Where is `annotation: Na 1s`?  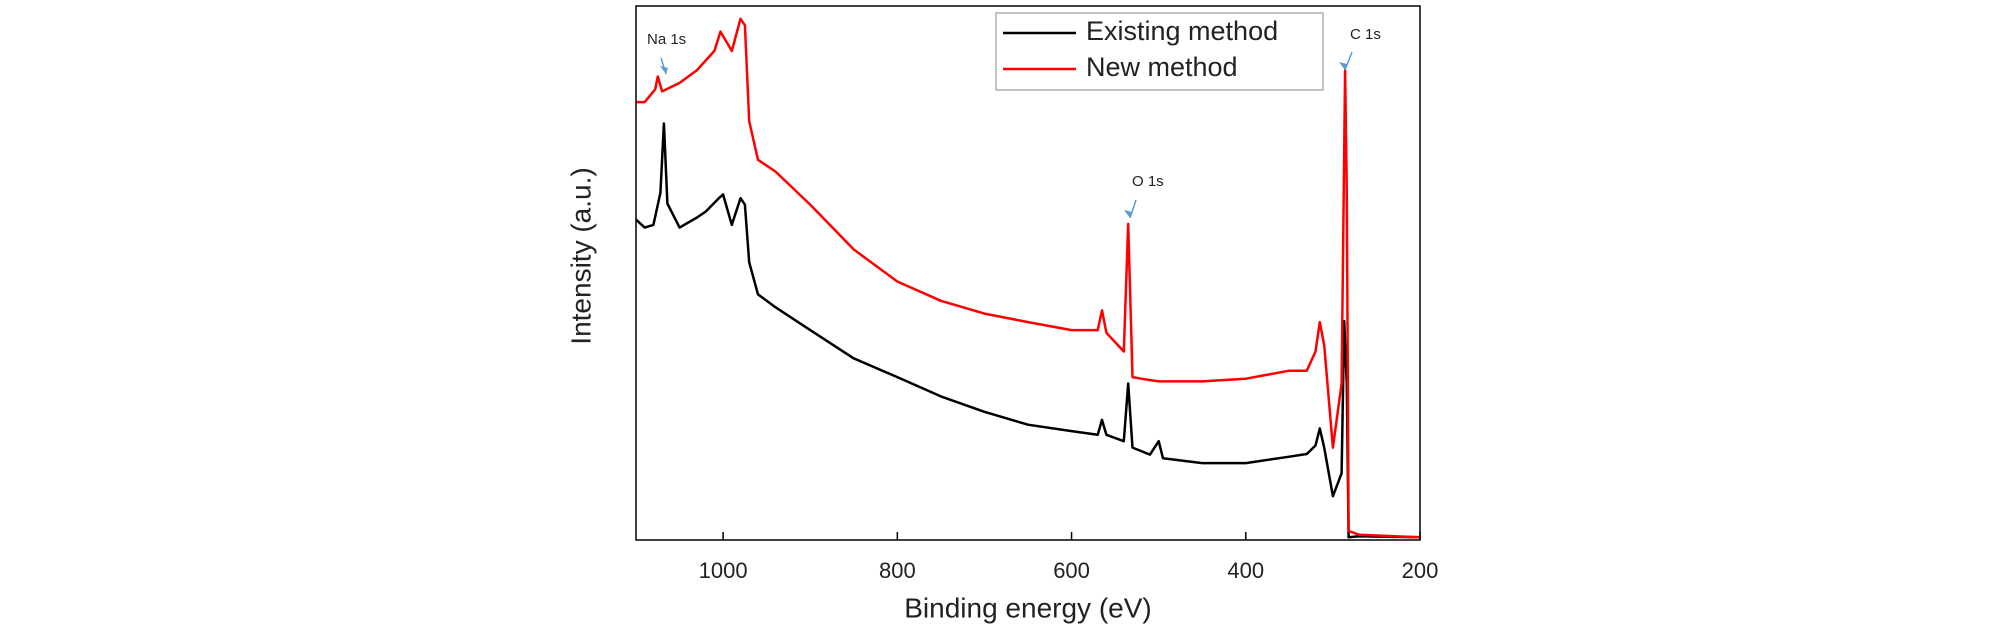 annotation: Na 1s is located at coordinates (666, 39).